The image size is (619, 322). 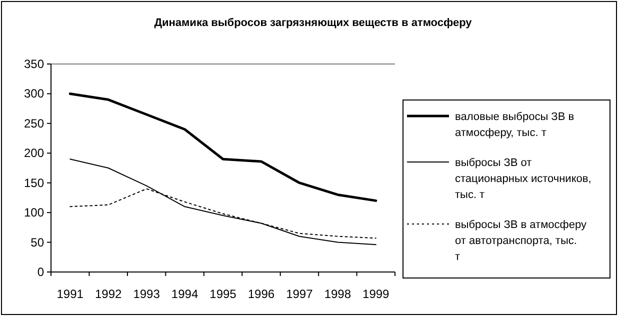 I want to click on y-tick-label: 100, so click(x=34, y=213).